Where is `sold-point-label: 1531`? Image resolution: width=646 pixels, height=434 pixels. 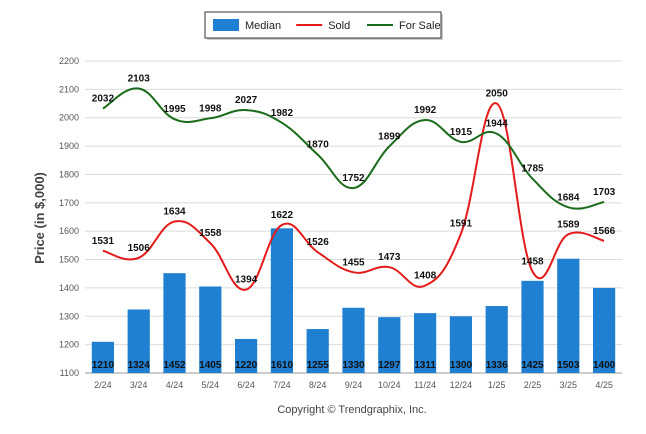
sold-point-label: 1531 is located at coordinates (103, 241).